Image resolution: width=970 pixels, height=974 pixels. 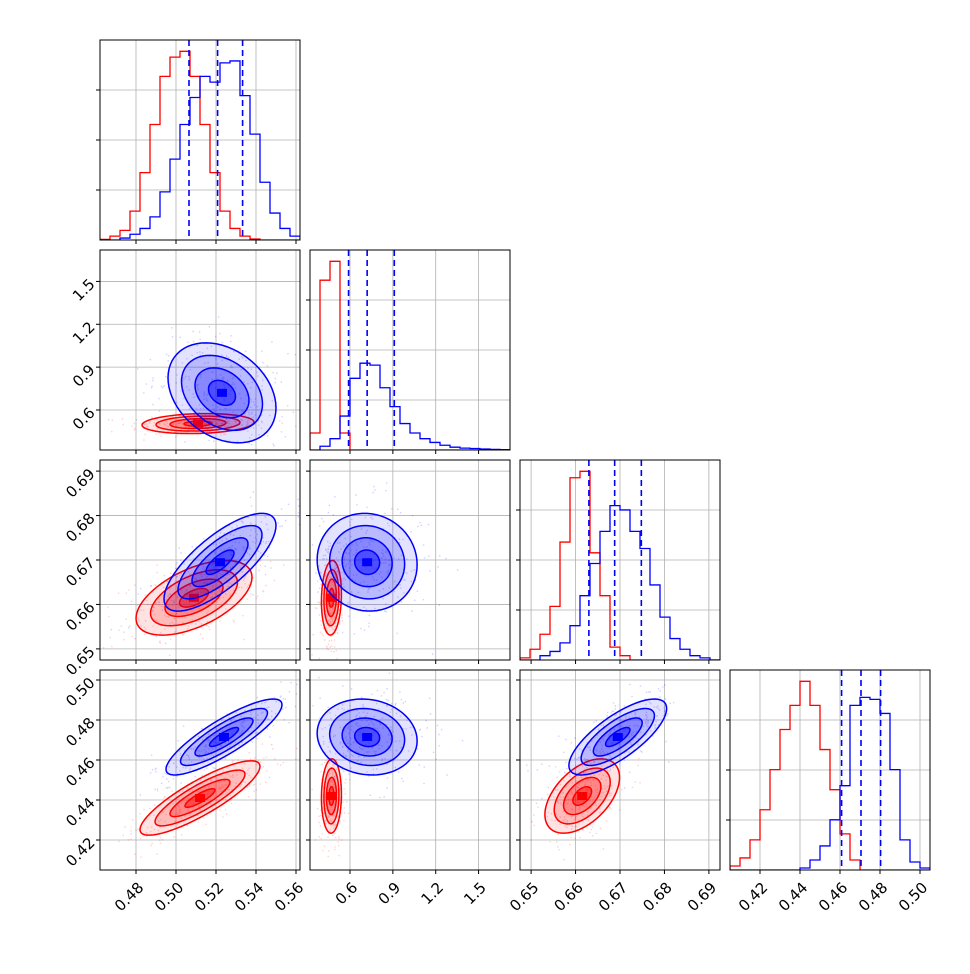 I want to click on scatter-red-points, so click(x=585, y=789).